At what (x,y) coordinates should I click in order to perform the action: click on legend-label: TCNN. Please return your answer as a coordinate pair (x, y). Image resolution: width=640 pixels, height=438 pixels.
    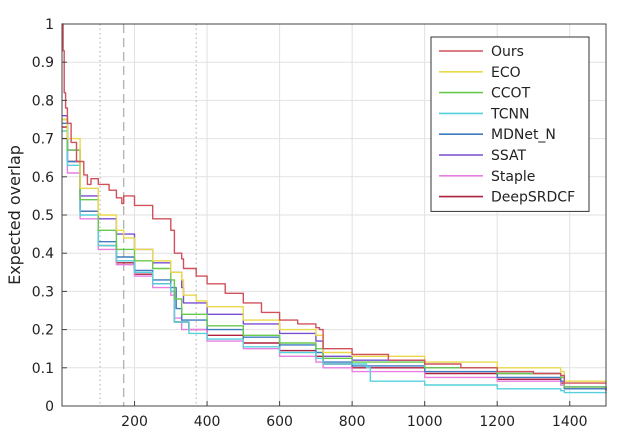
    Looking at the image, I should click on (509, 114).